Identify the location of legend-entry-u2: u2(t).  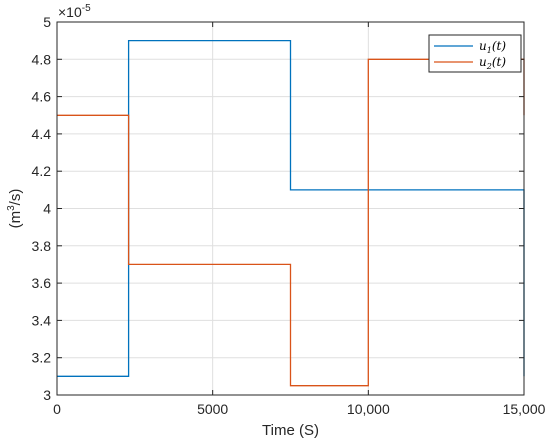
(492, 63).